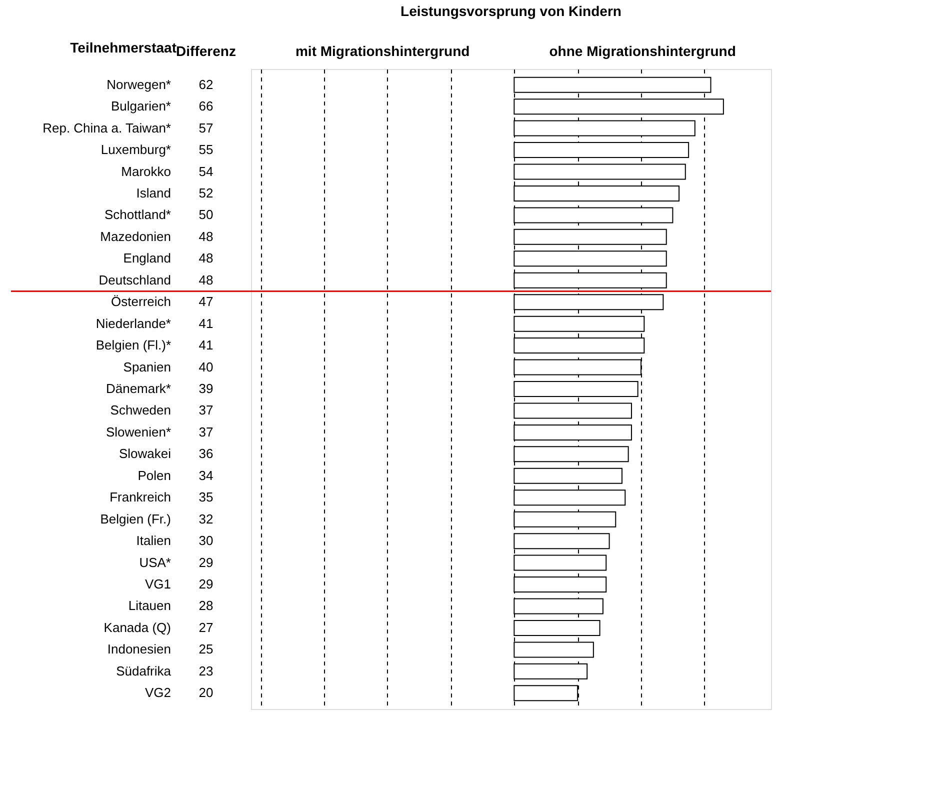 The width and height of the screenshot is (945, 792). What do you see at coordinates (206, 84) in the screenshot?
I see `data-label: 62` at bounding box center [206, 84].